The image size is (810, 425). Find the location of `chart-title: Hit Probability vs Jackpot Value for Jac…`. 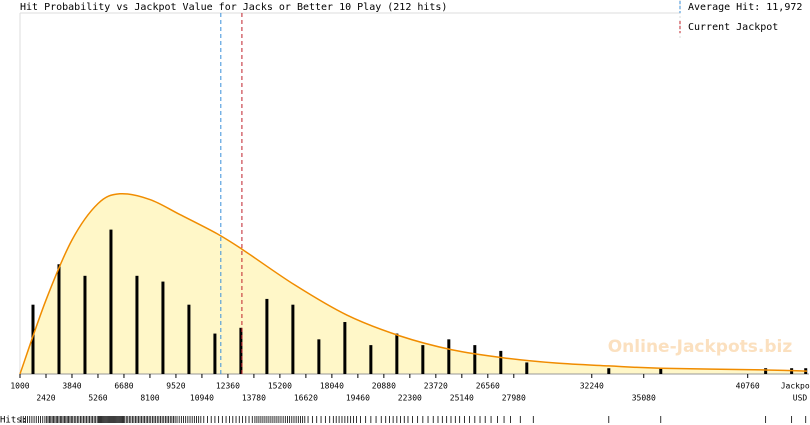

chart-title: Hit Probability vs Jackpot Value for Jac… is located at coordinates (233, 7).